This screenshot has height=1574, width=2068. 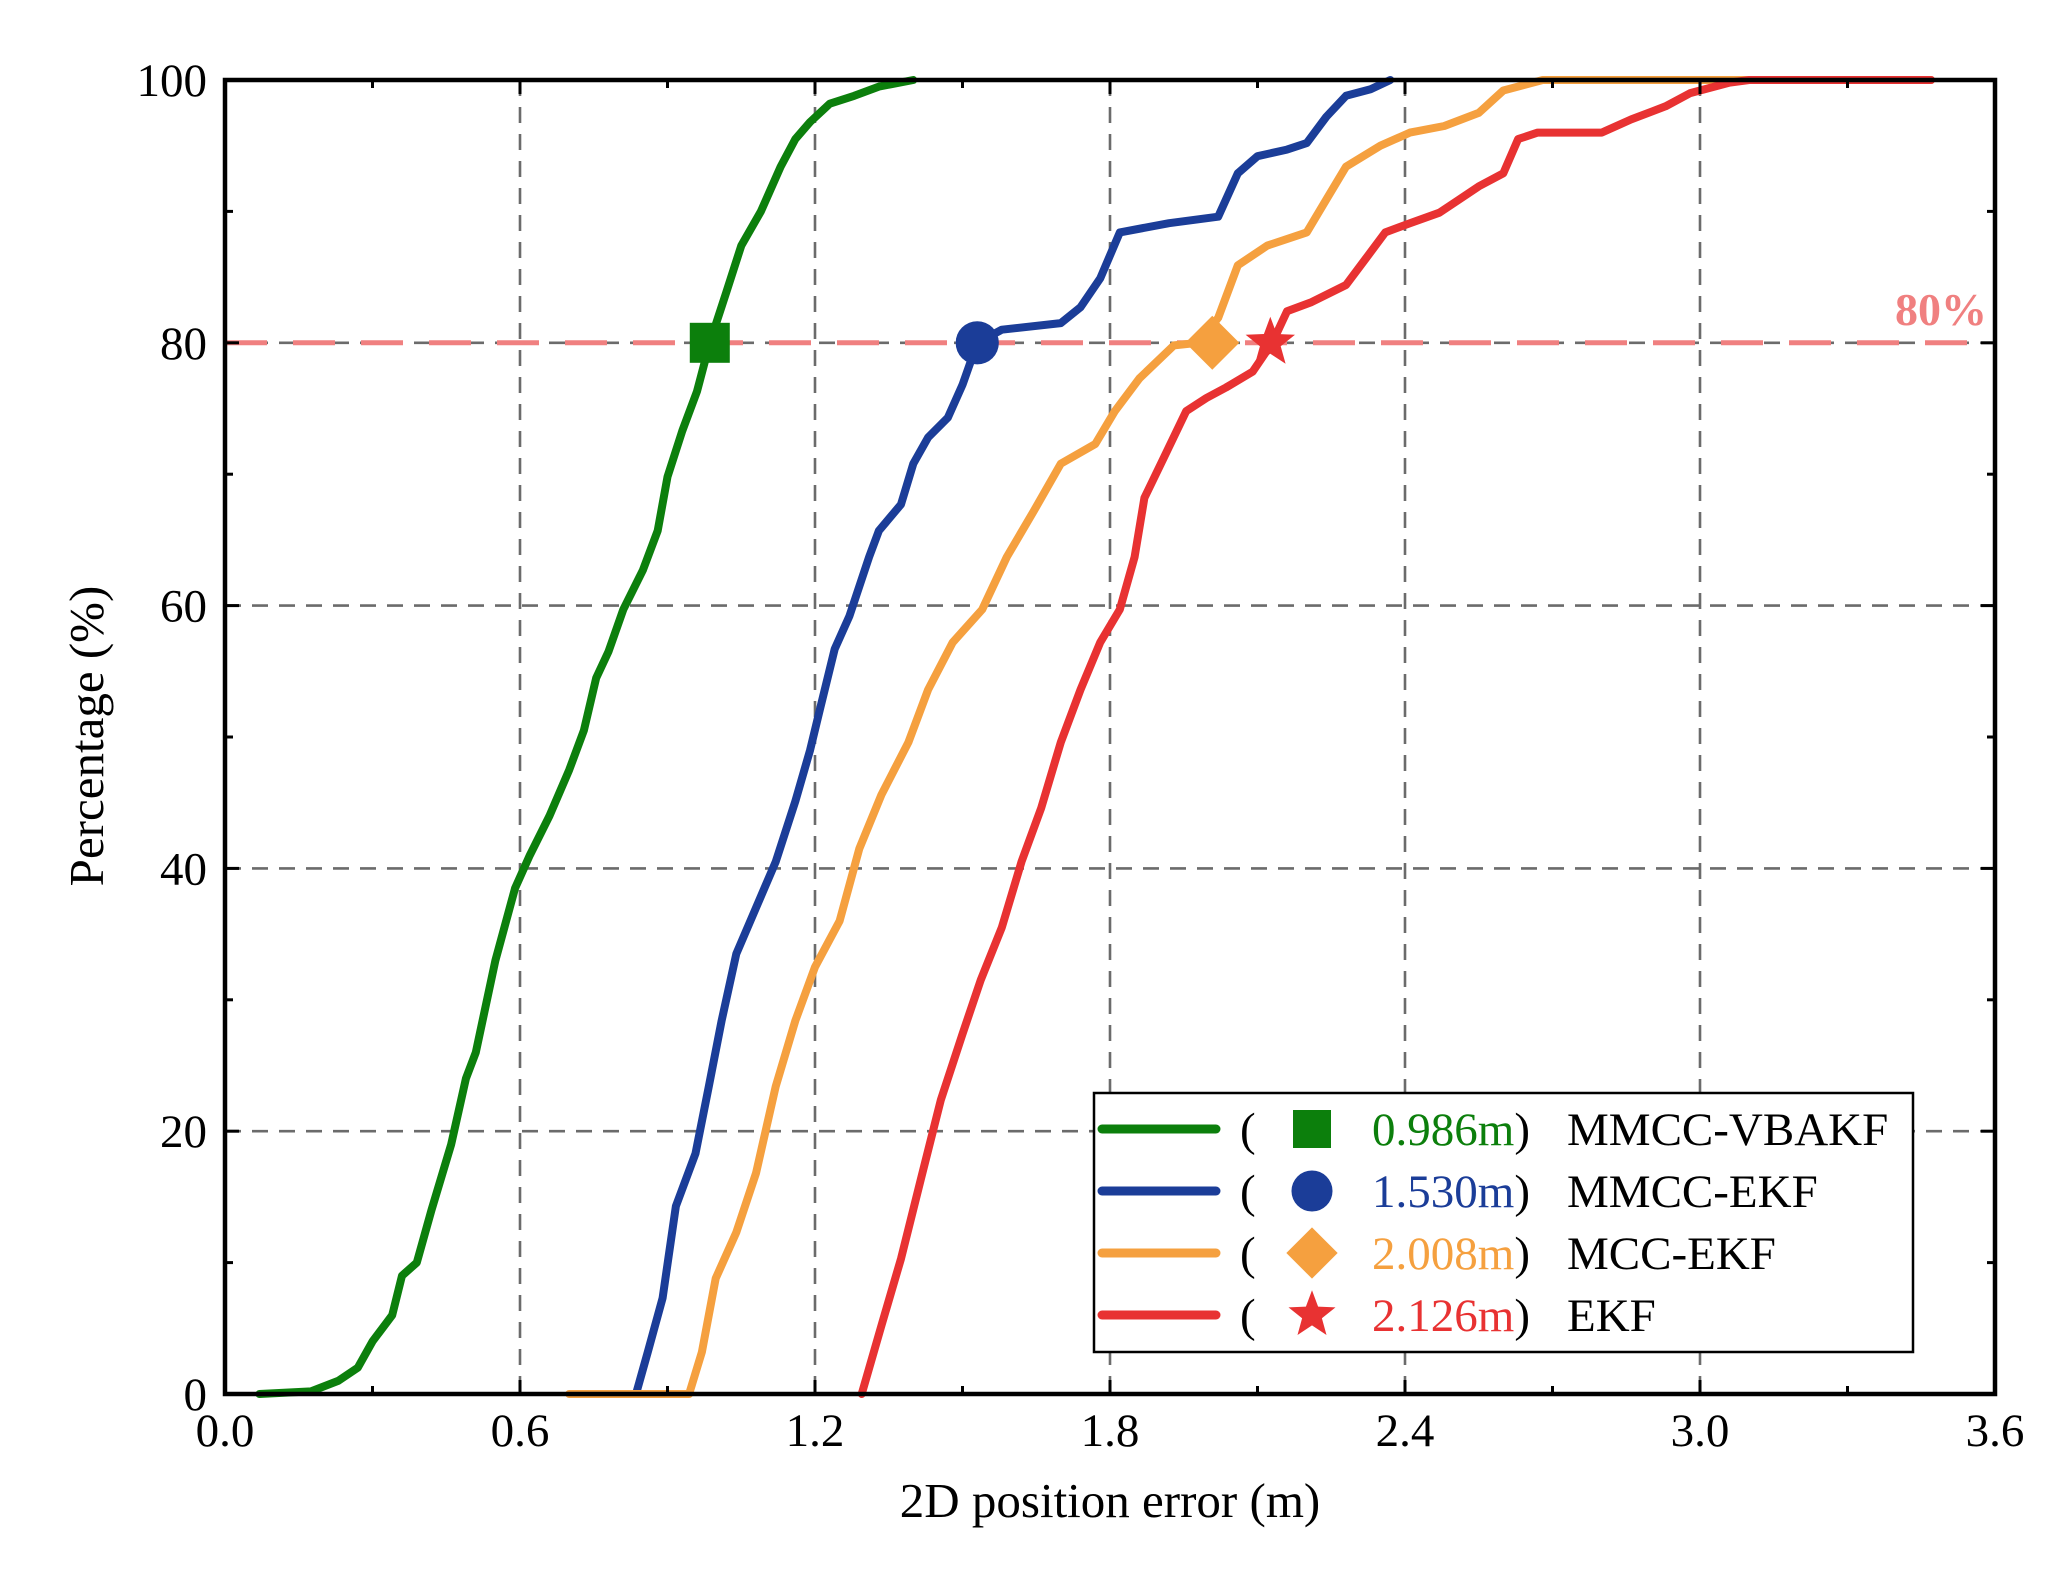 I want to click on legend-value: 1.530m, so click(x=1443, y=1192).